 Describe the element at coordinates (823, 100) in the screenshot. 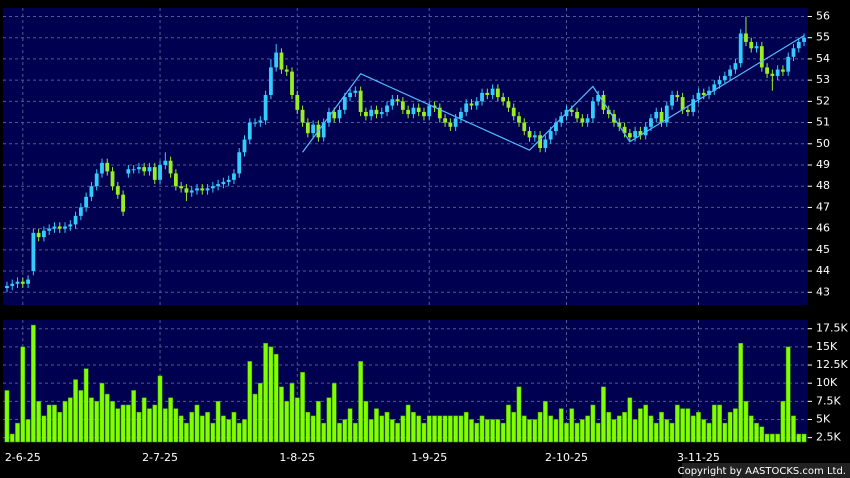

I see `y-tick-label: 52` at that location.